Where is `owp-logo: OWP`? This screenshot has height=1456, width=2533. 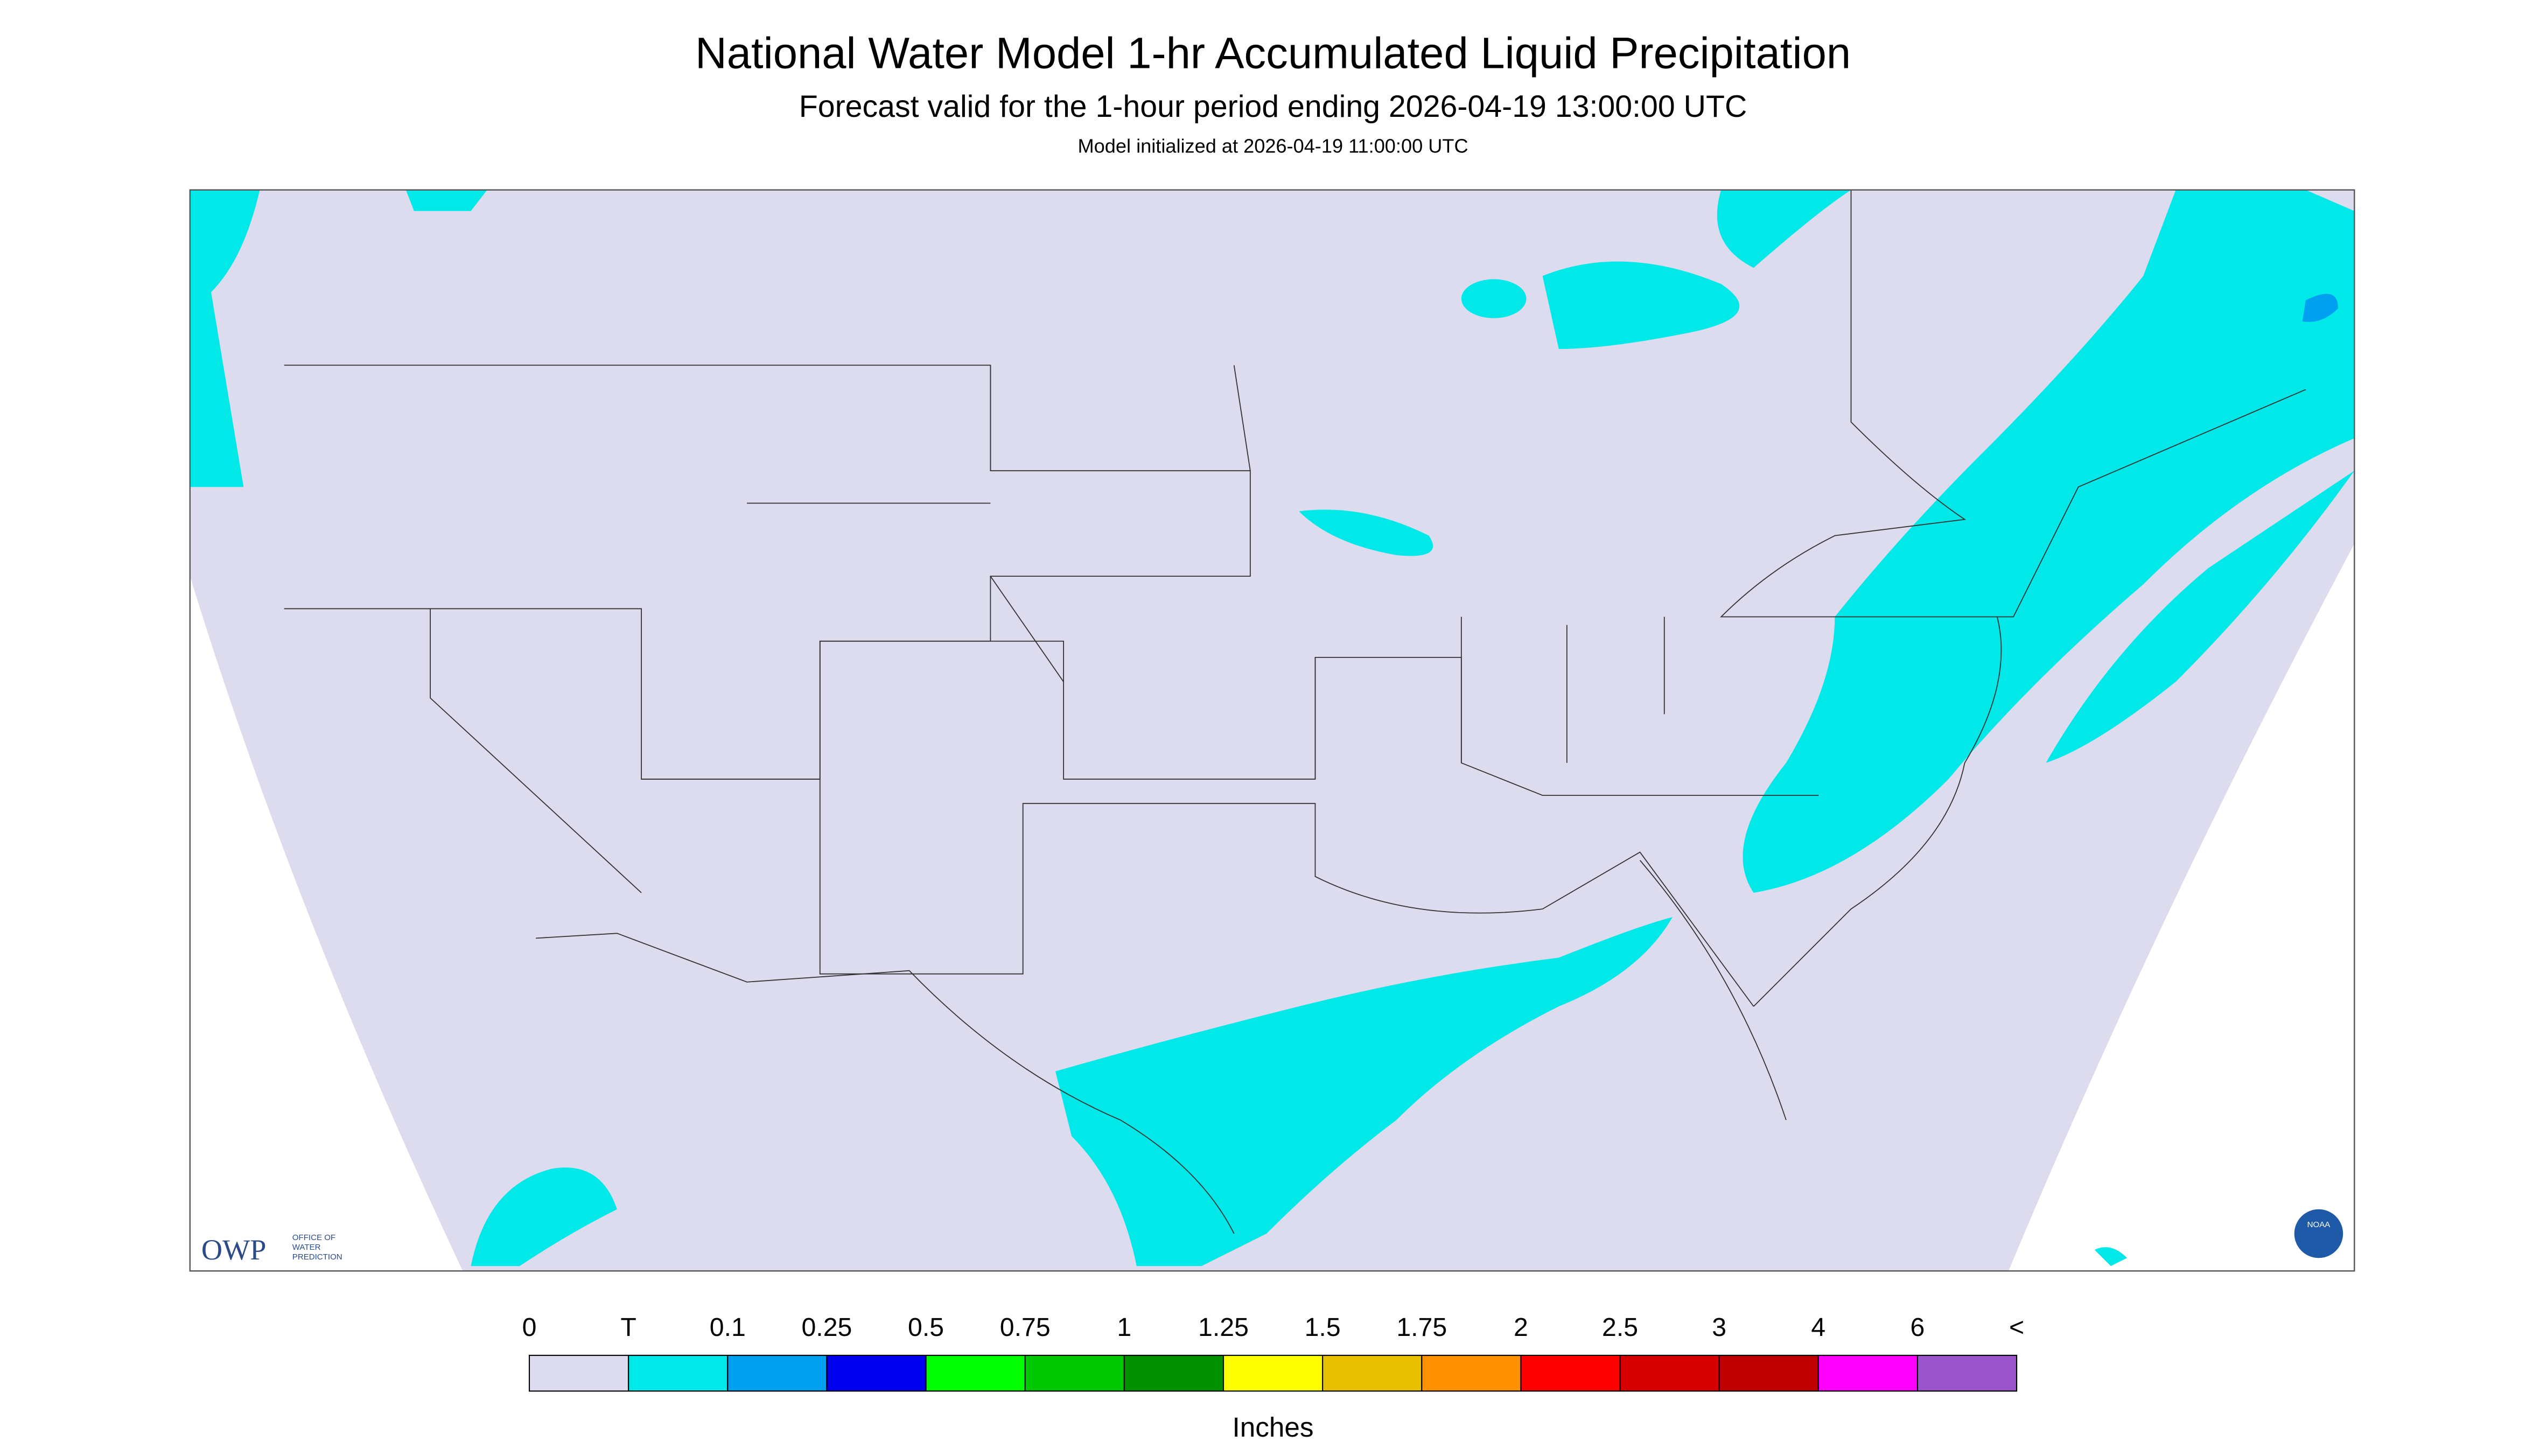 owp-logo: OWP is located at coordinates (234, 1250).